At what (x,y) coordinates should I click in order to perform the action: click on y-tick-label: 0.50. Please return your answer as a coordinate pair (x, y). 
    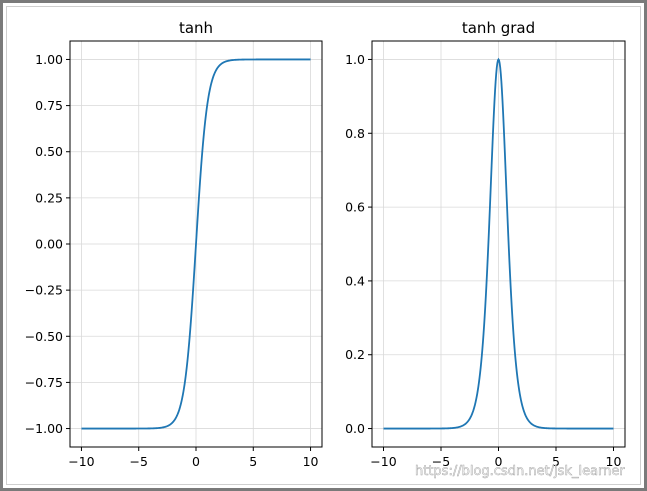
    Looking at the image, I should click on (49, 151).